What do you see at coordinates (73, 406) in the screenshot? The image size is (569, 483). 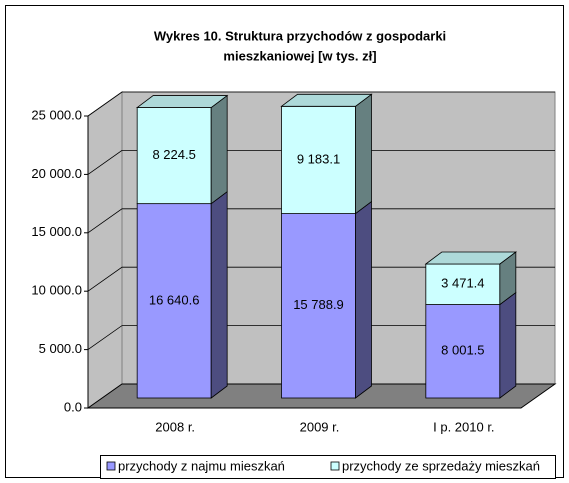 I see `y-tick-label: 0.0` at bounding box center [73, 406].